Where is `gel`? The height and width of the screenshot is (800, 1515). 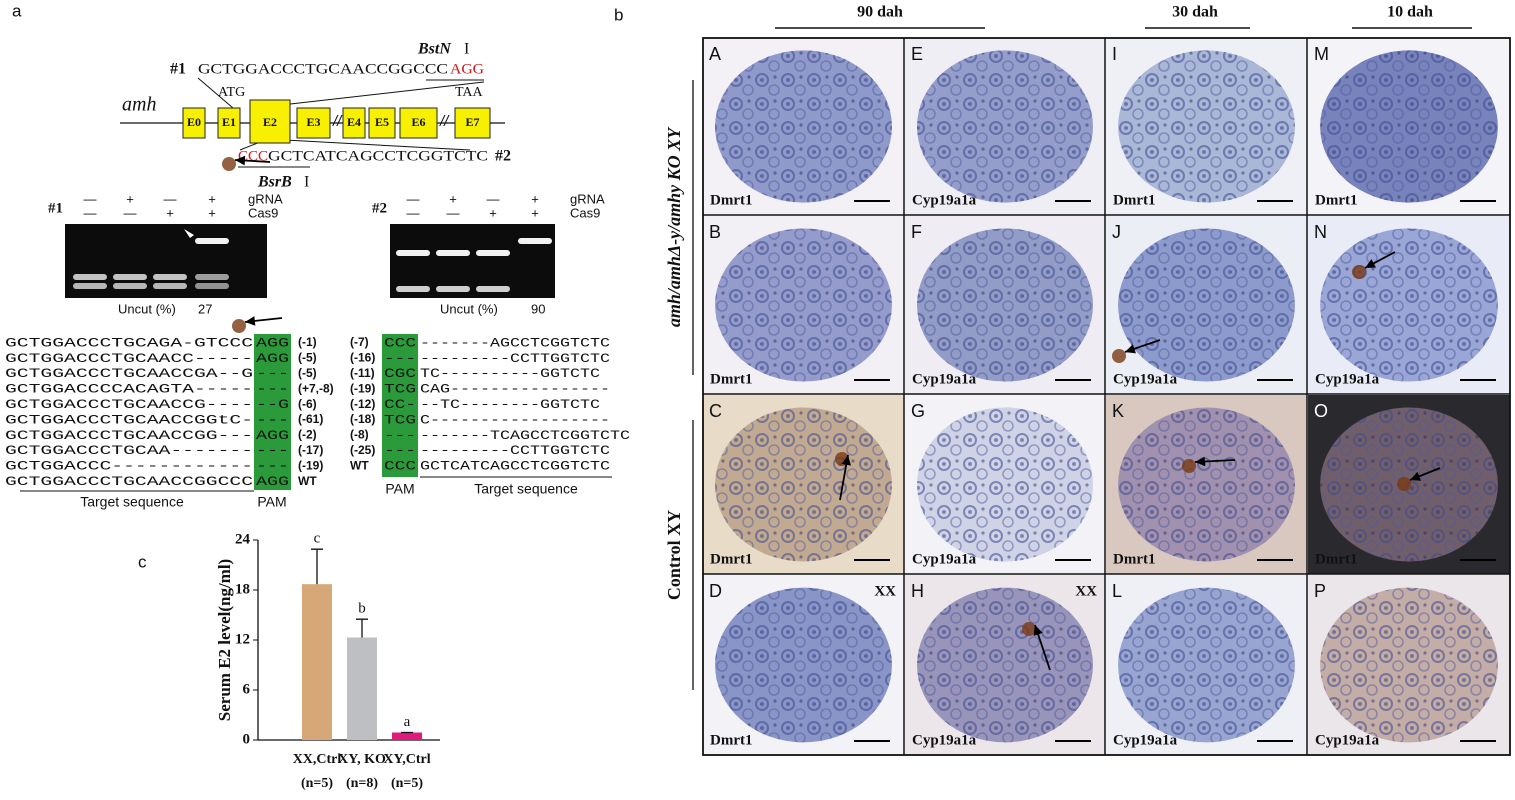
gel is located at coordinates (472, 261).